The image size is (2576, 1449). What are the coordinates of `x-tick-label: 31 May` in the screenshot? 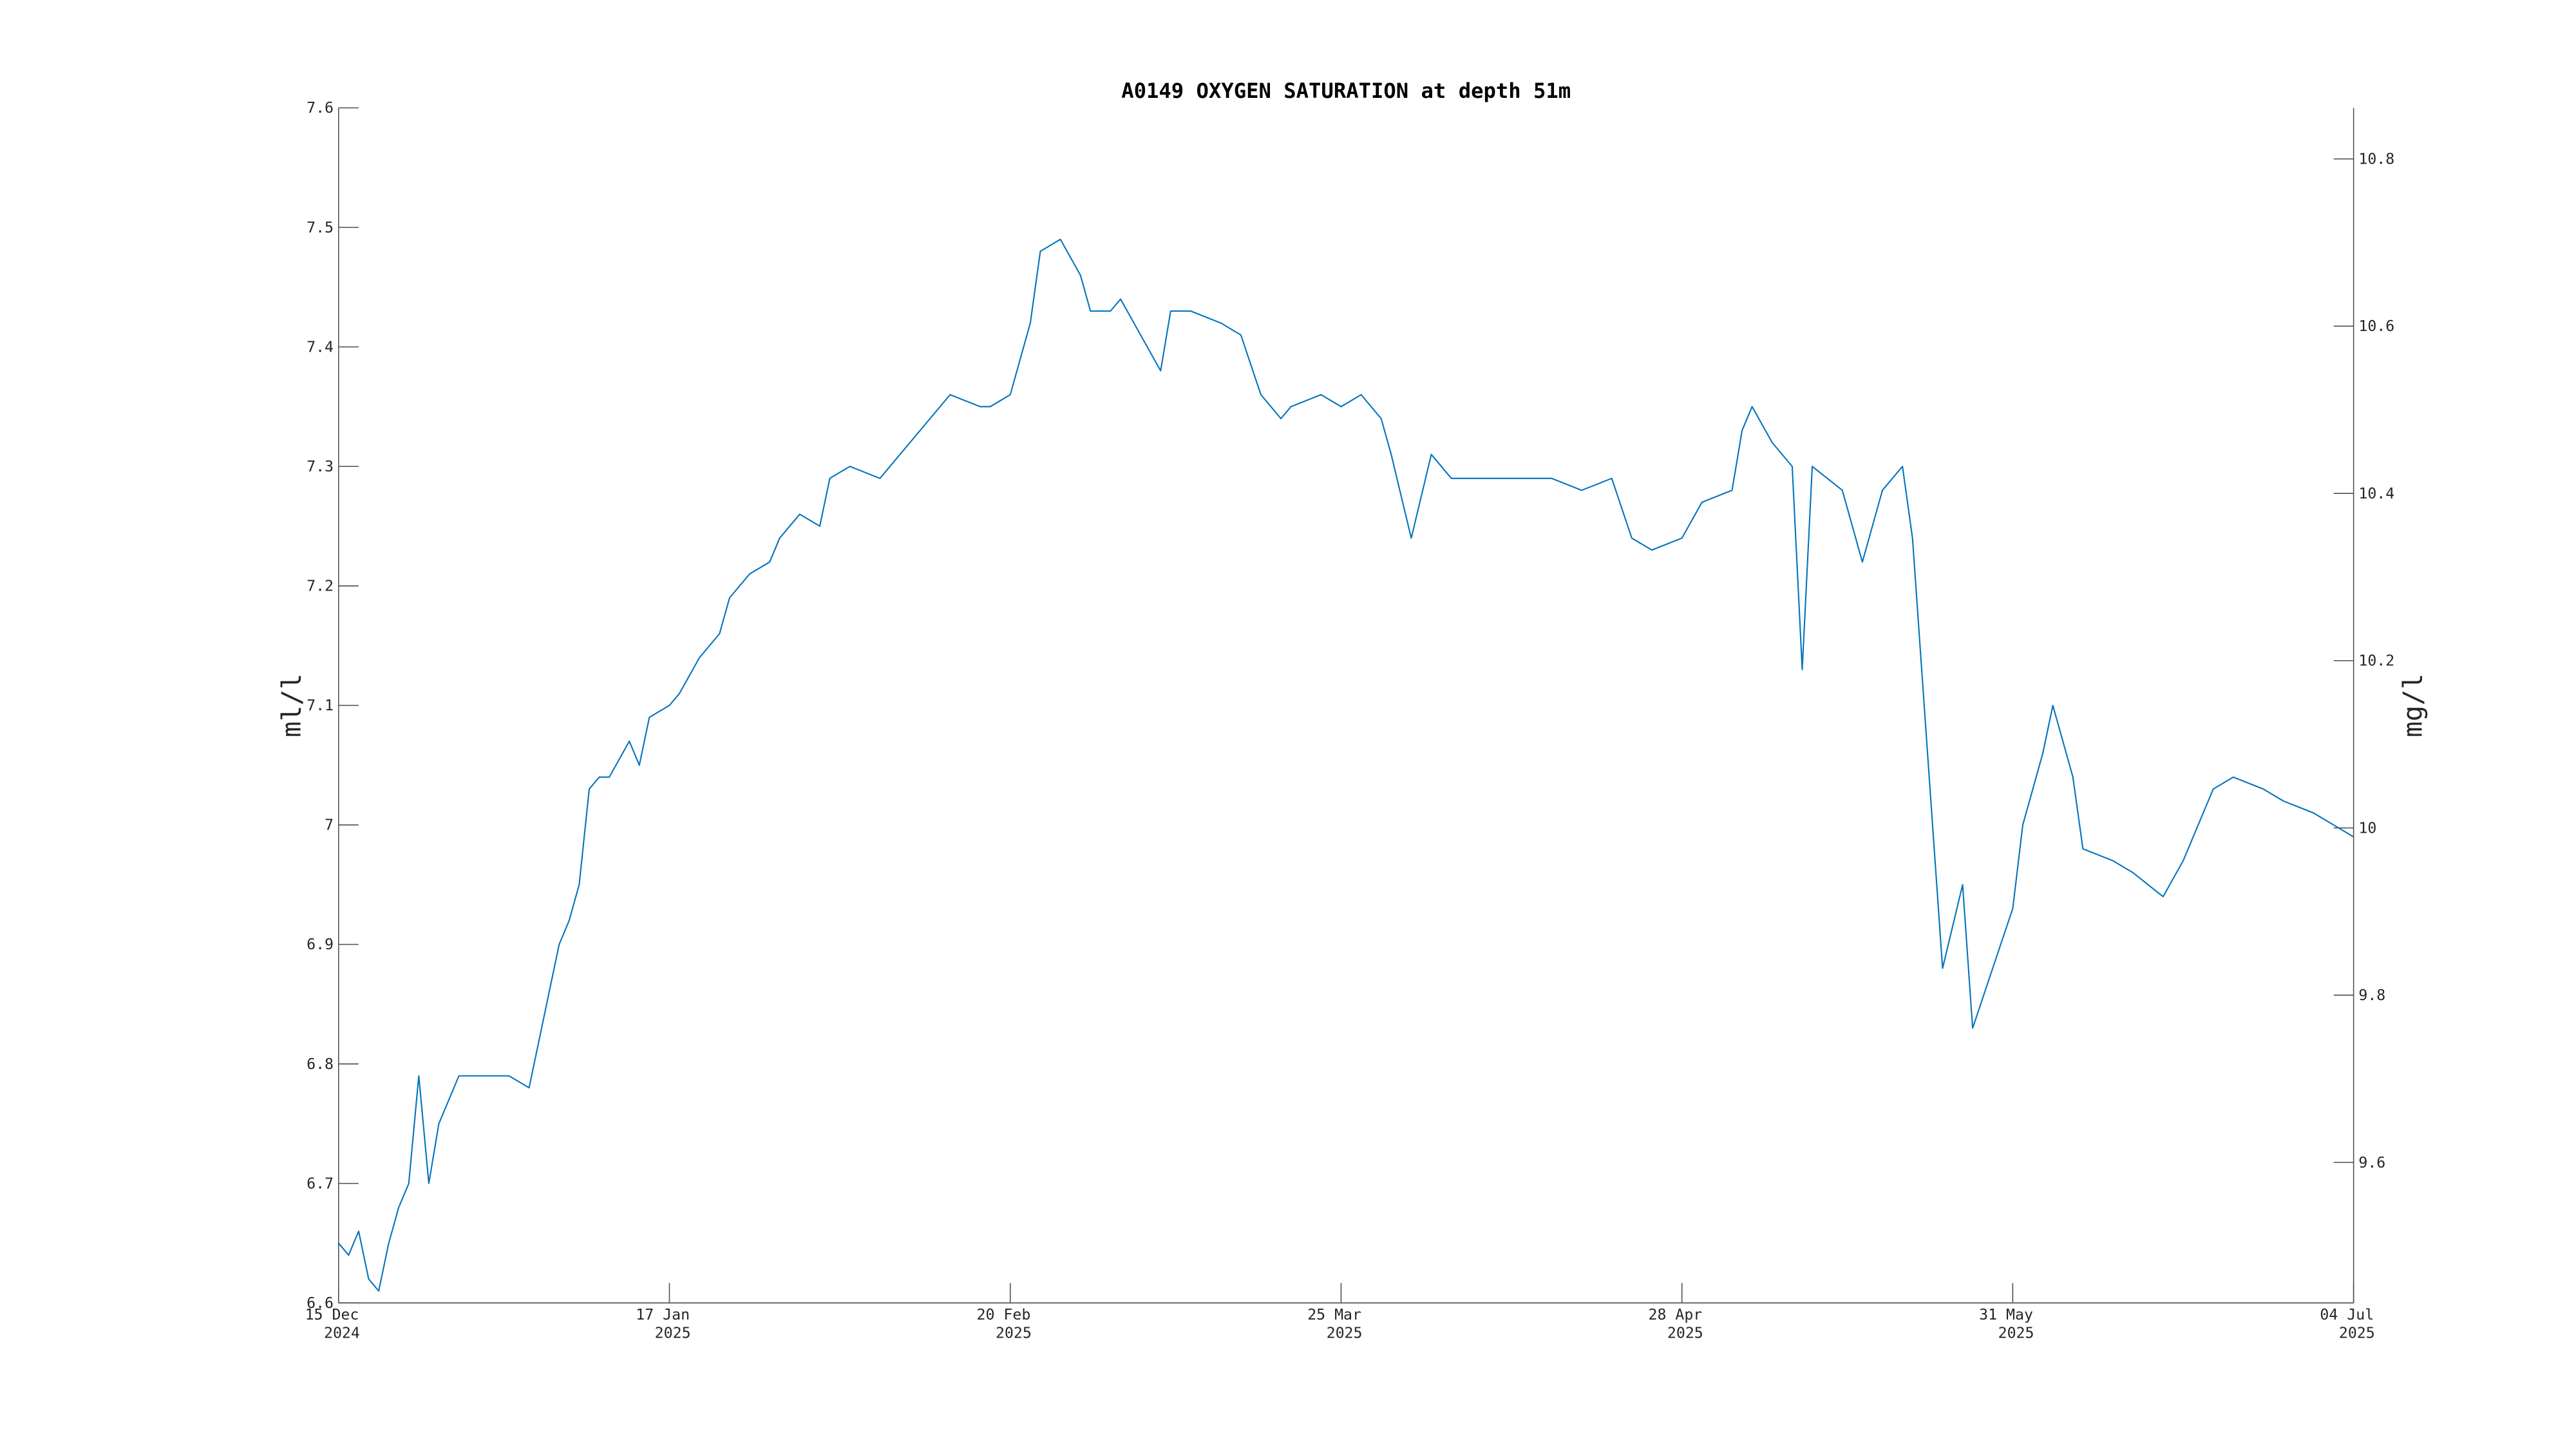 It's located at (2006, 1315).